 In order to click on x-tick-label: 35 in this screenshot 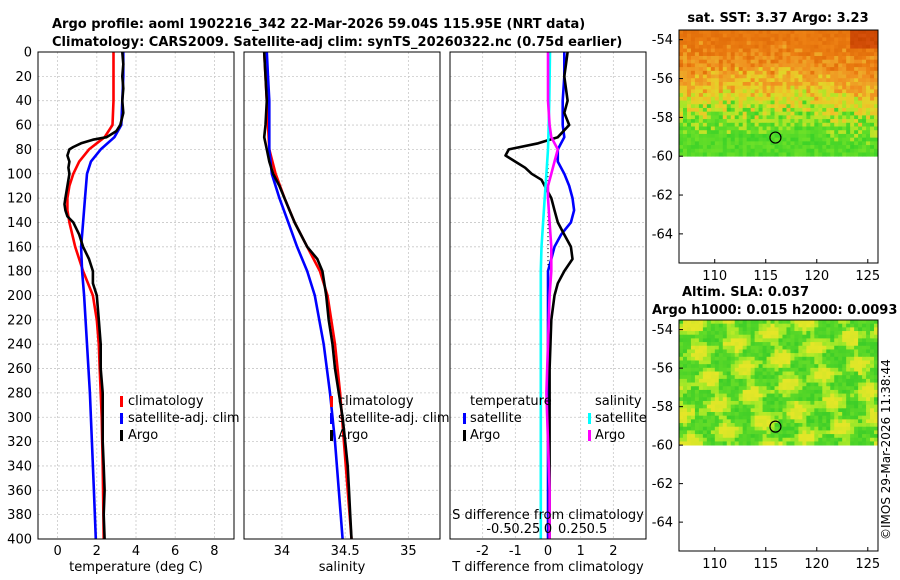, I will do `click(408, 551)`.